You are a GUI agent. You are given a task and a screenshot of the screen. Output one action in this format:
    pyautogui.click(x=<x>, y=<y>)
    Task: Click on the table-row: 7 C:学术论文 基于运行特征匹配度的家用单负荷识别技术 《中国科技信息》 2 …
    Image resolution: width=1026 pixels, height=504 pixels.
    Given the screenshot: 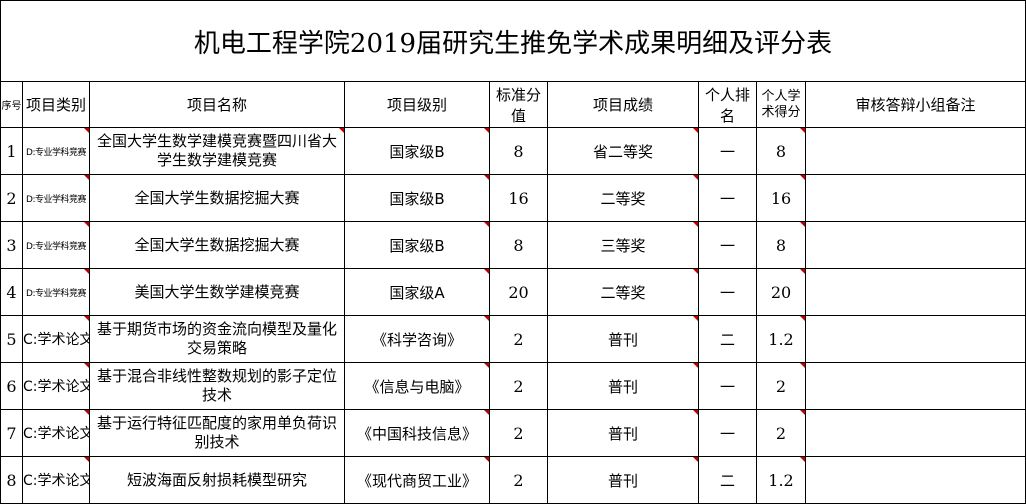 What is the action you would take?
    pyautogui.click(x=513, y=433)
    